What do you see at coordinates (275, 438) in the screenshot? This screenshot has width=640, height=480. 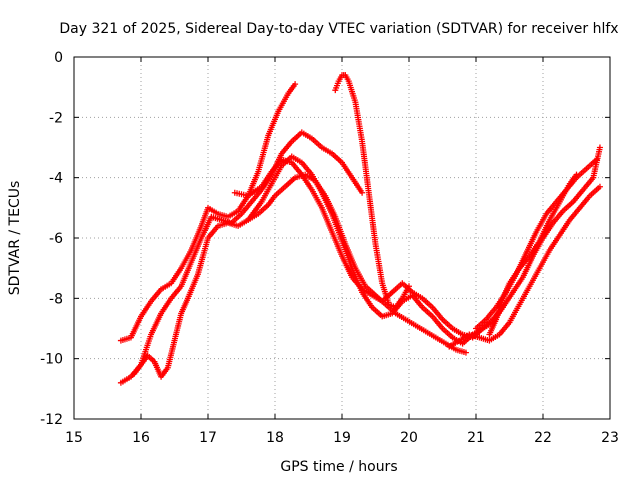 I see `x-tick-label: 18` at bounding box center [275, 438].